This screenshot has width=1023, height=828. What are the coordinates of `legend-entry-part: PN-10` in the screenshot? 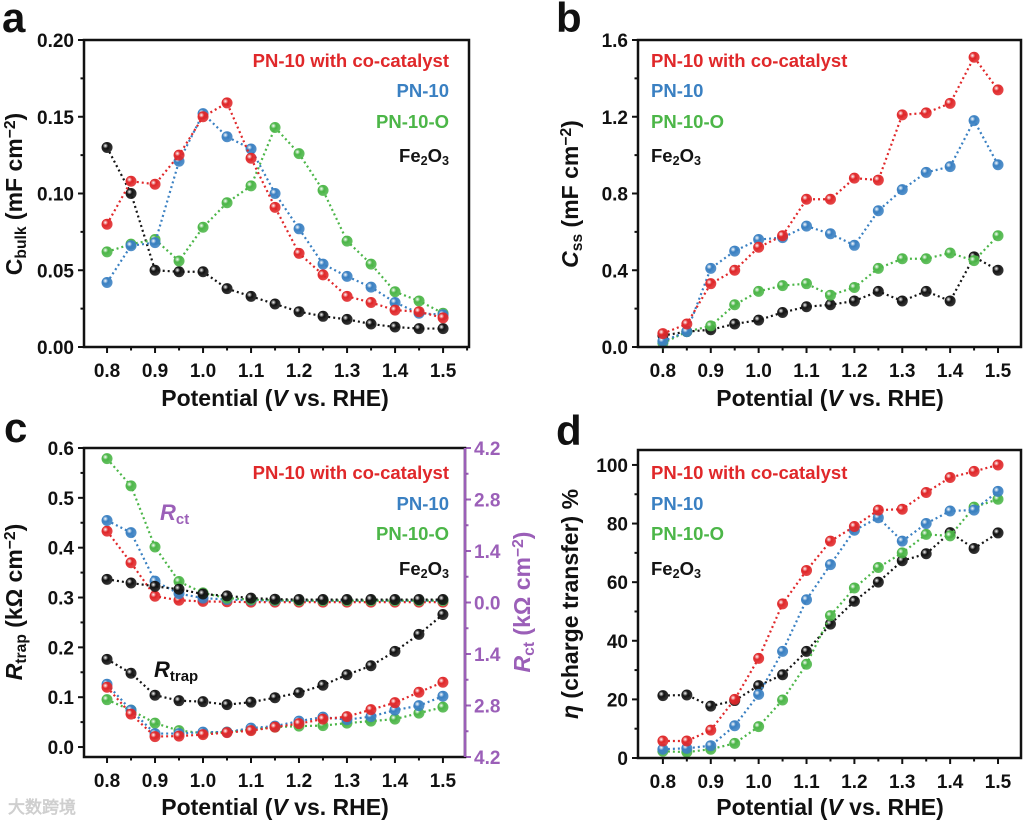 It's located at (677, 503).